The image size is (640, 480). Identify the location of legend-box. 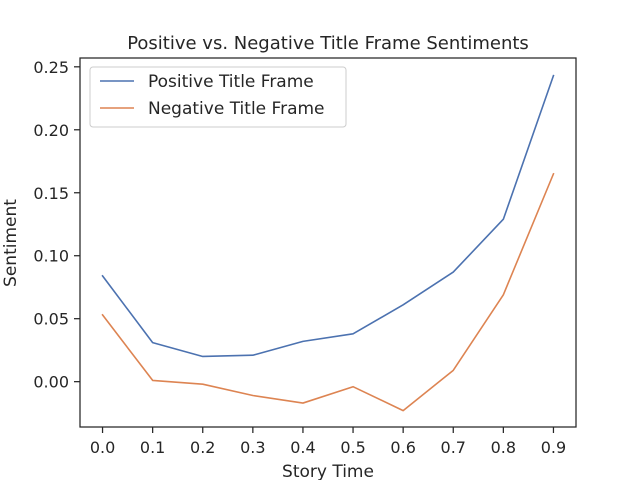
(218, 97).